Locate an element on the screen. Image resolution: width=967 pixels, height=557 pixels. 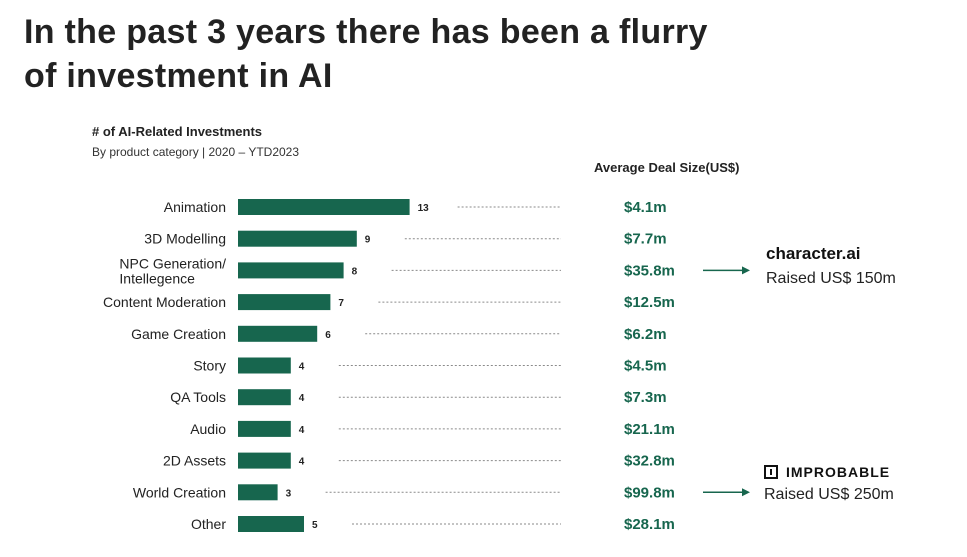
character-ai-raised: Raised US$ 150m is located at coordinates (831, 278).